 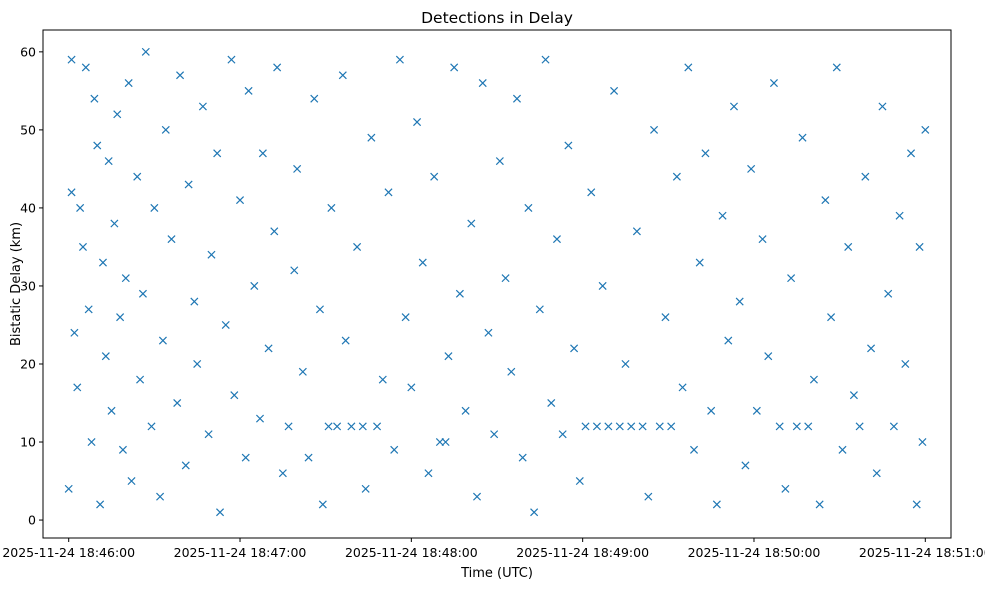 I want to click on y-axis-title: Bistatic Delay (km), so click(x=16, y=284).